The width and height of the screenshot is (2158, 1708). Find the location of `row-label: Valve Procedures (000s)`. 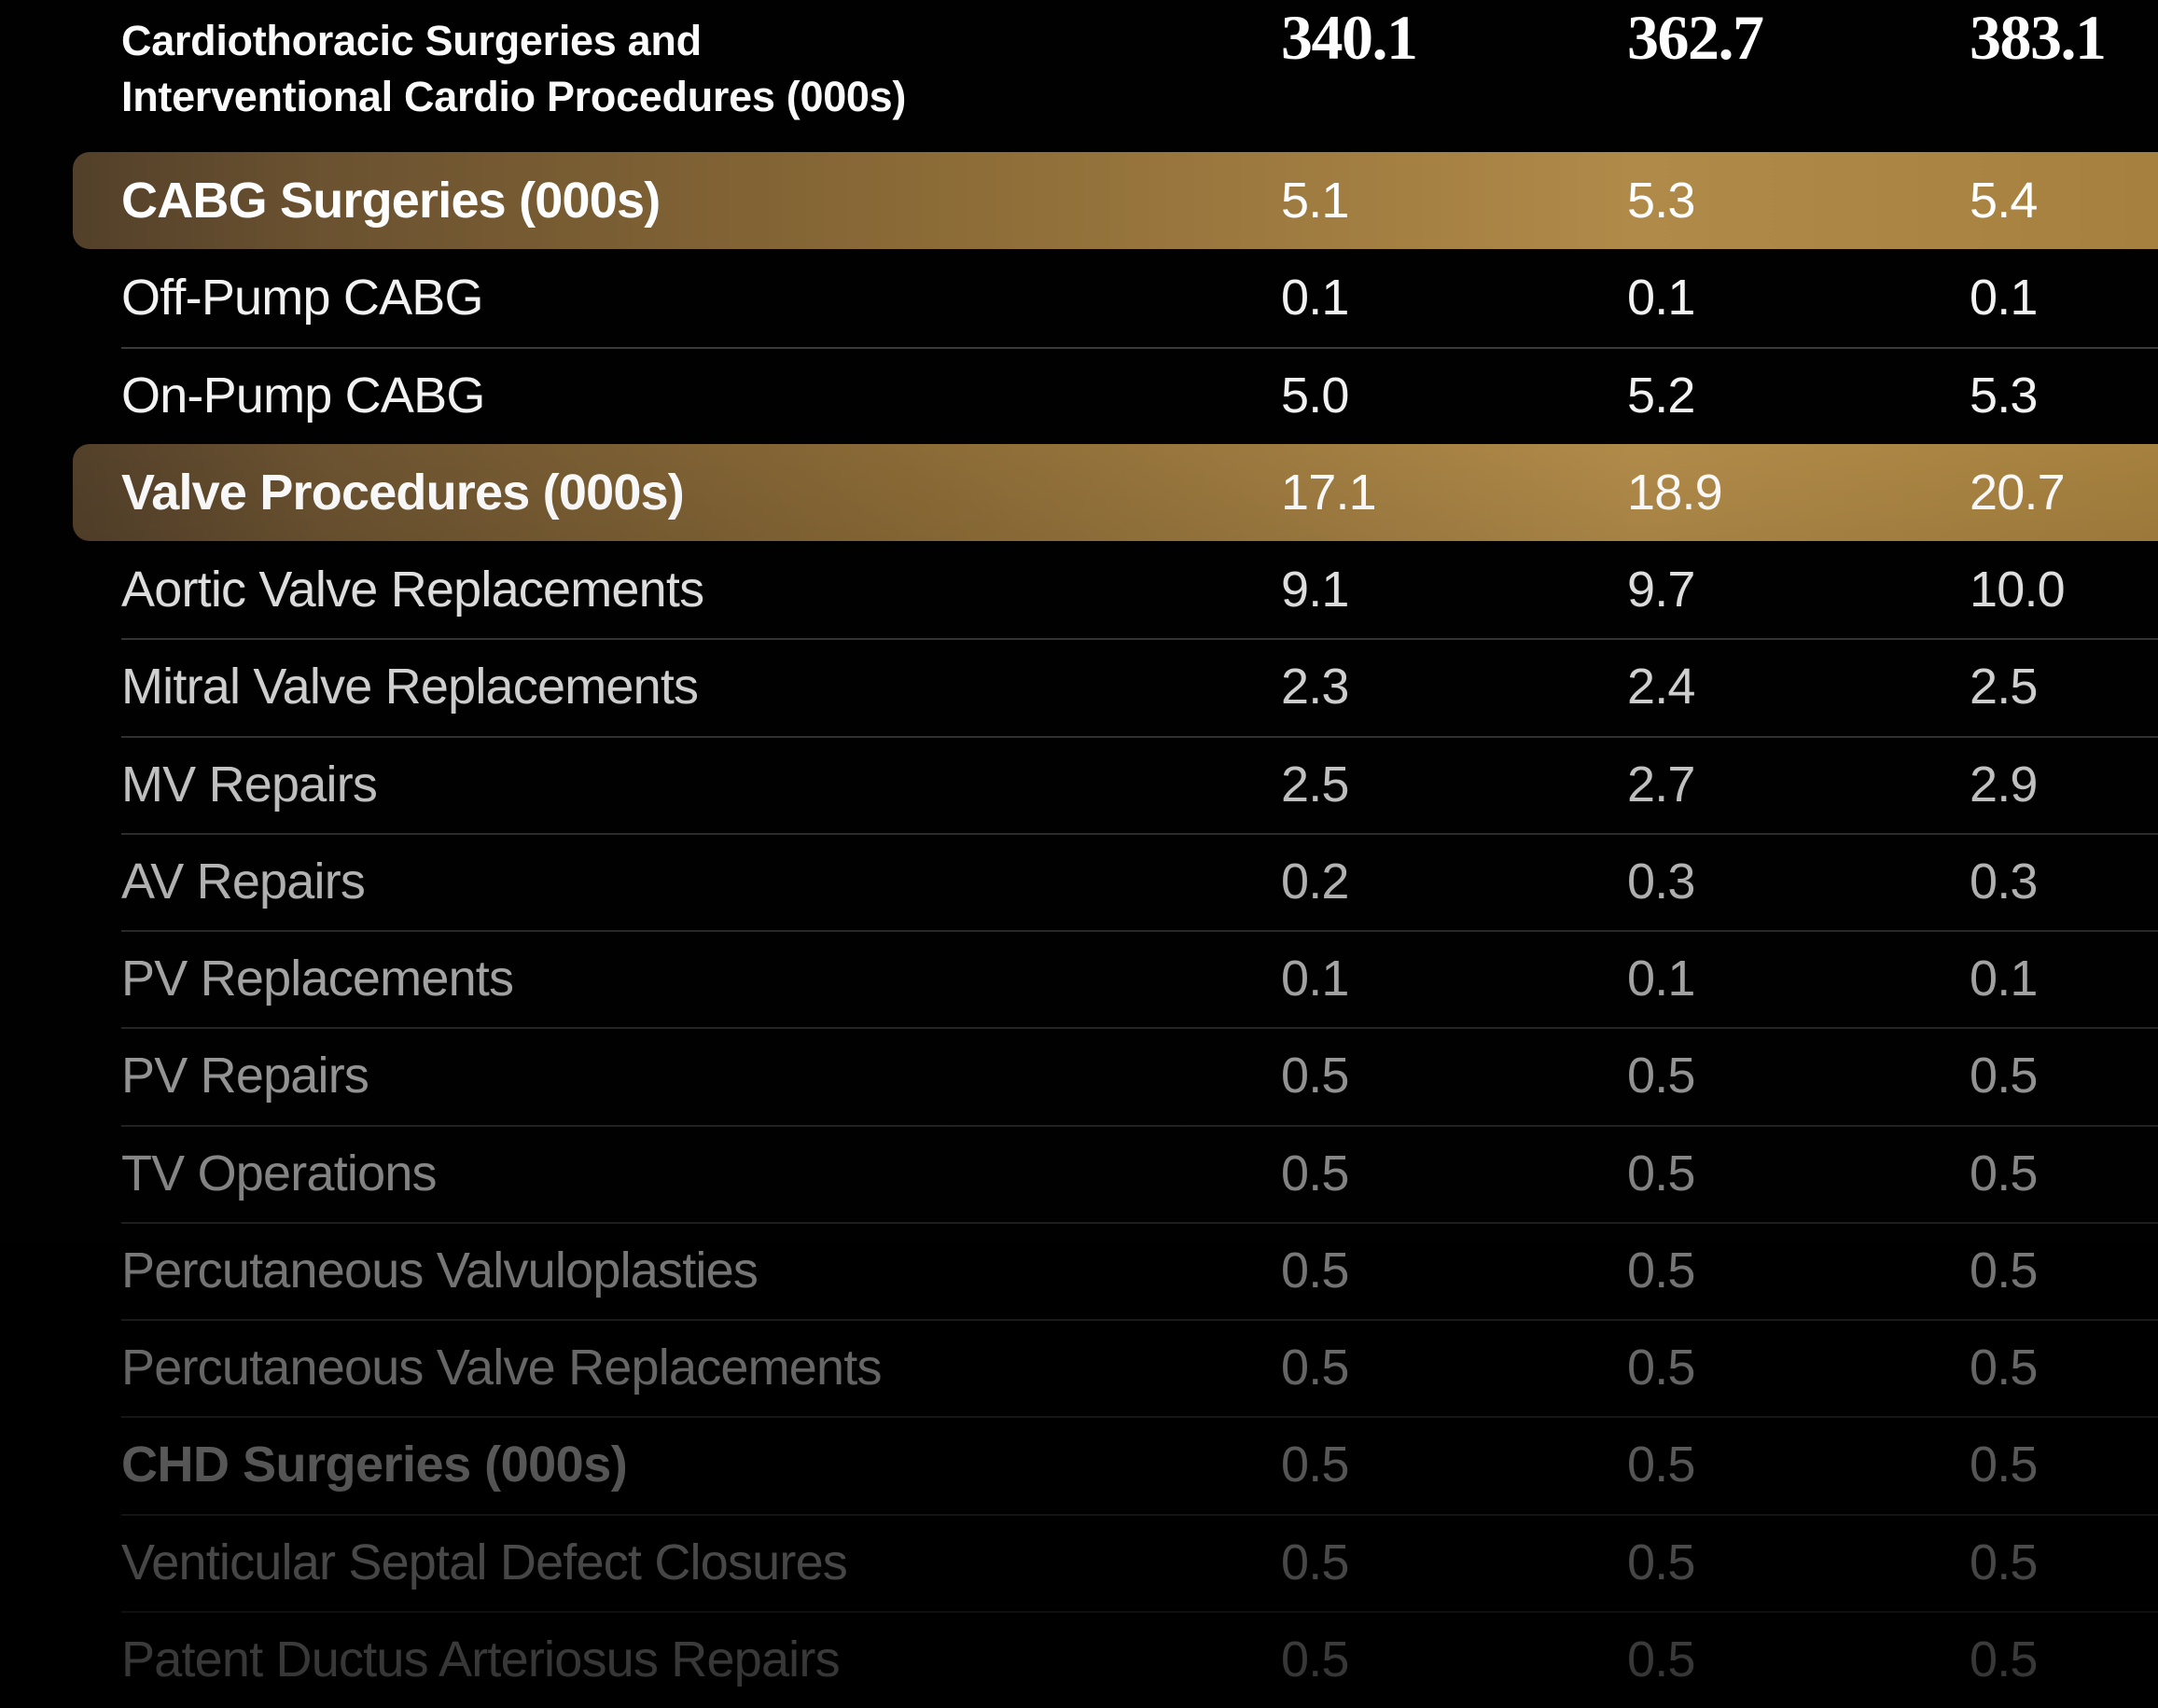

row-label: Valve Procedures (000s) is located at coordinates (403, 492).